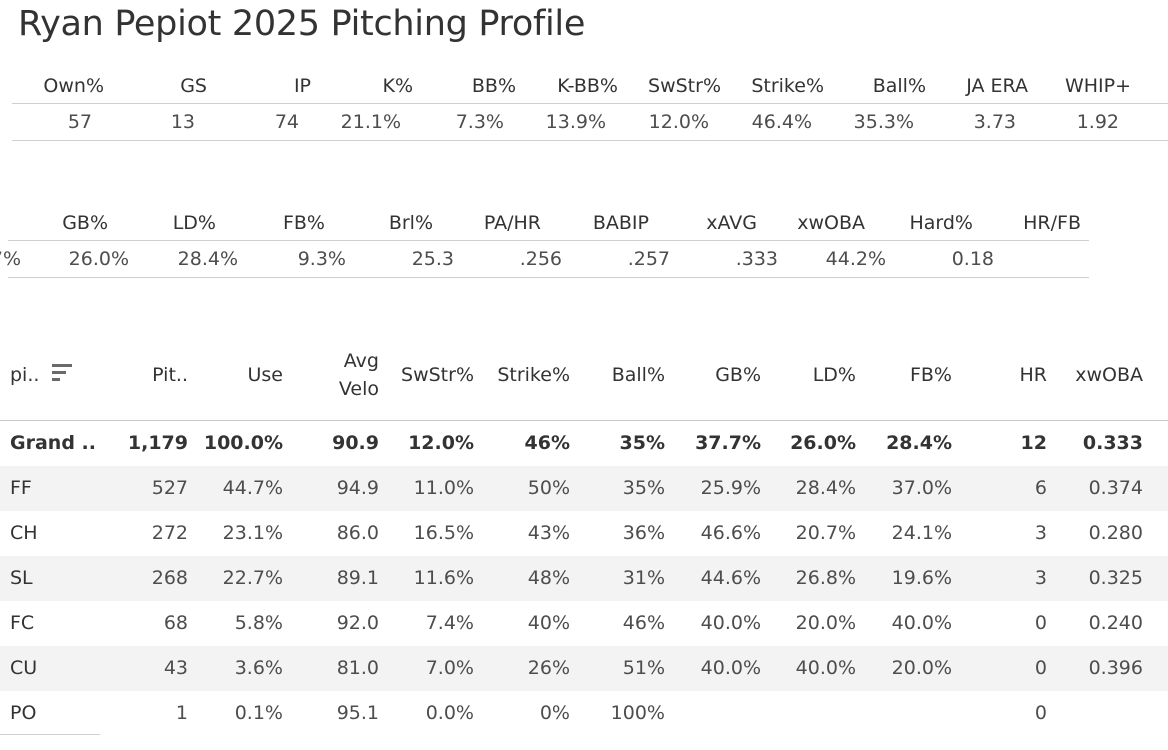  Describe the element at coordinates (50, 734) in the screenshot. I see `table-bottom-border` at that location.